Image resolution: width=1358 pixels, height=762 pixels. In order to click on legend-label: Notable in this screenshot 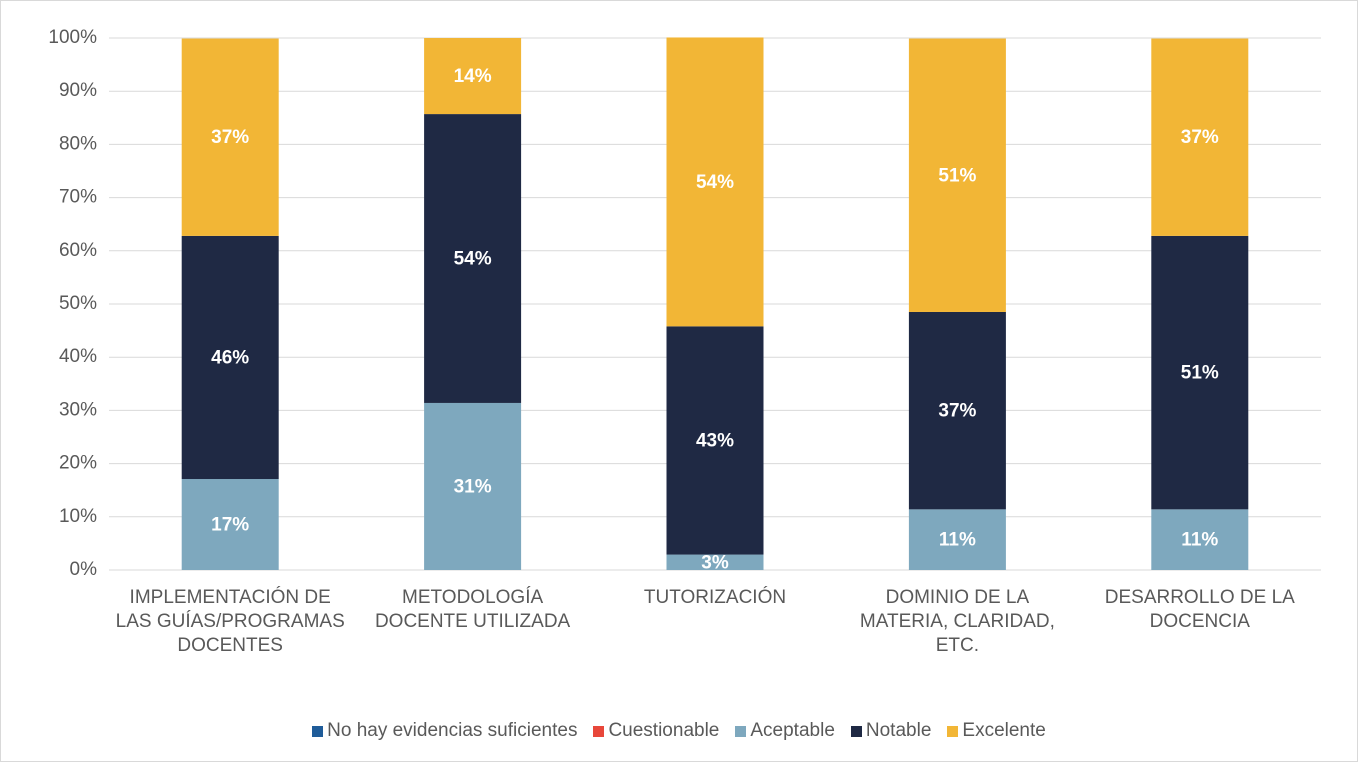, I will do `click(898, 730)`.